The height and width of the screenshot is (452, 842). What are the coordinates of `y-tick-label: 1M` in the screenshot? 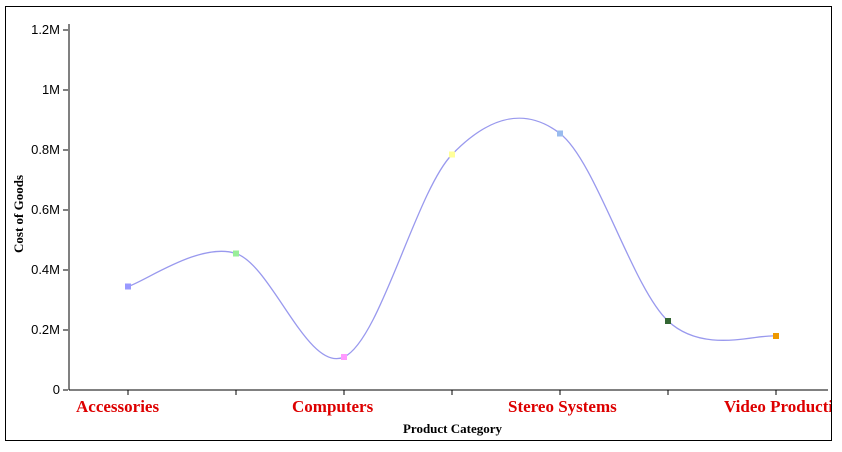 It's located at (51, 89).